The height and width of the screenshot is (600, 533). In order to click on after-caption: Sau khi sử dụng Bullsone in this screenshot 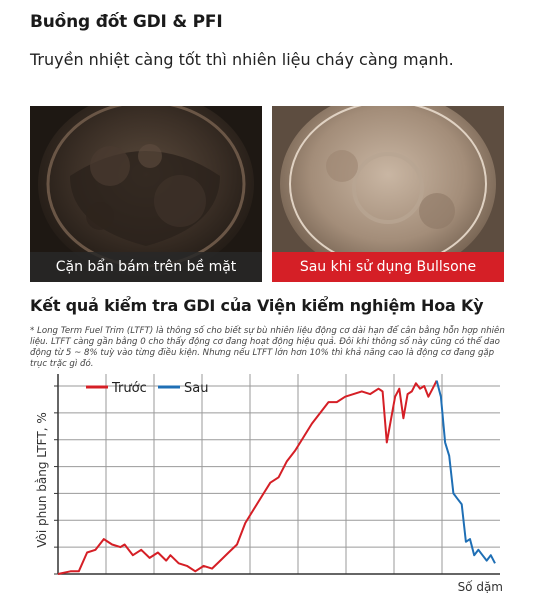, I will do `click(388, 267)`.